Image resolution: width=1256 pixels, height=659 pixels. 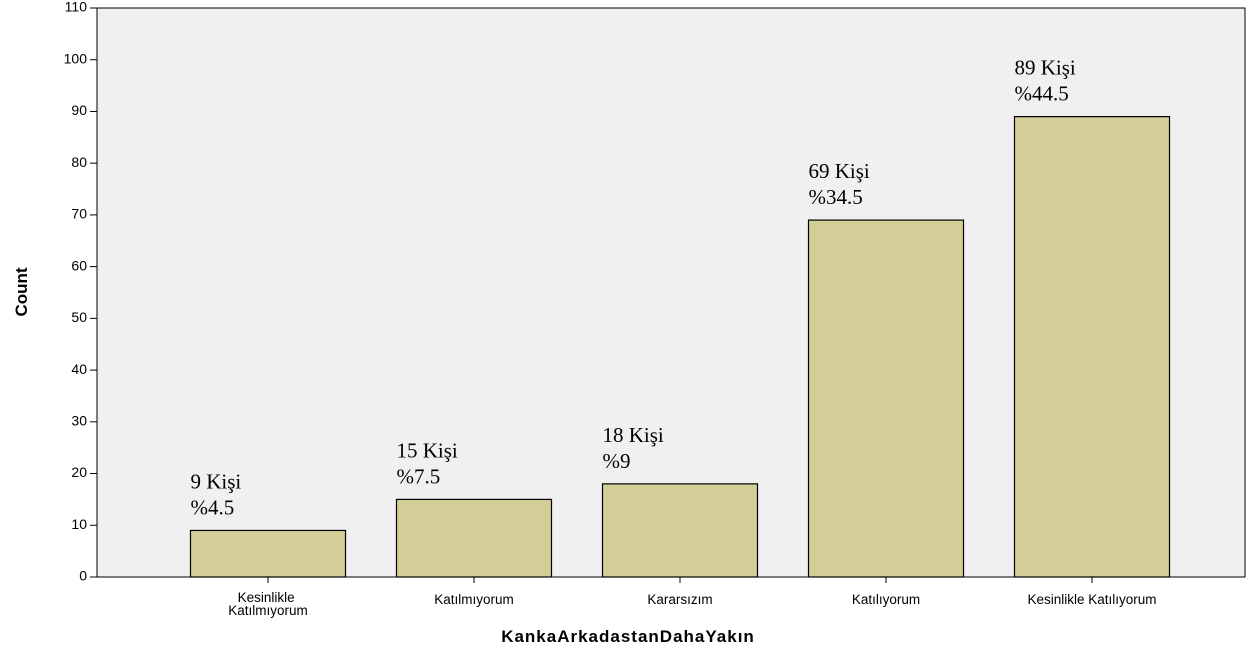 I want to click on x-axis-label: KankaArkadastanDahaYakın, so click(x=628, y=636).